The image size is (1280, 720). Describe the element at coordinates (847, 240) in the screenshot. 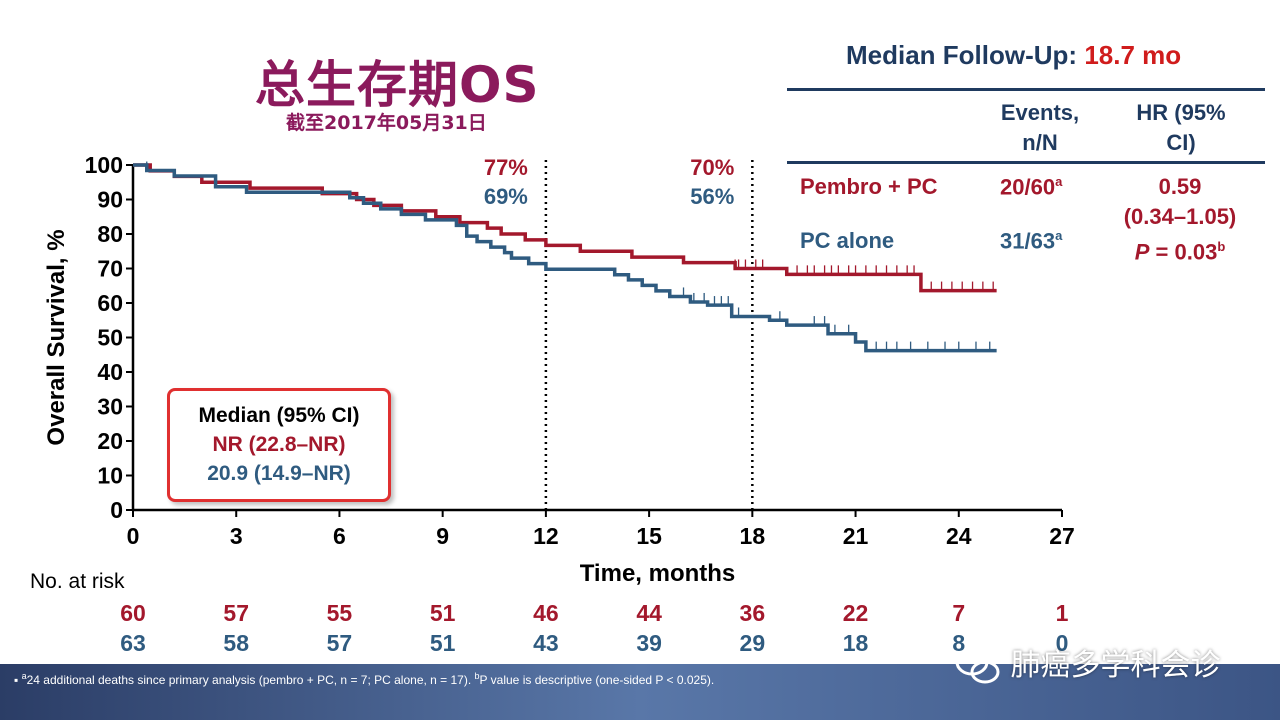

I see `row-pc-name: PC alone` at that location.